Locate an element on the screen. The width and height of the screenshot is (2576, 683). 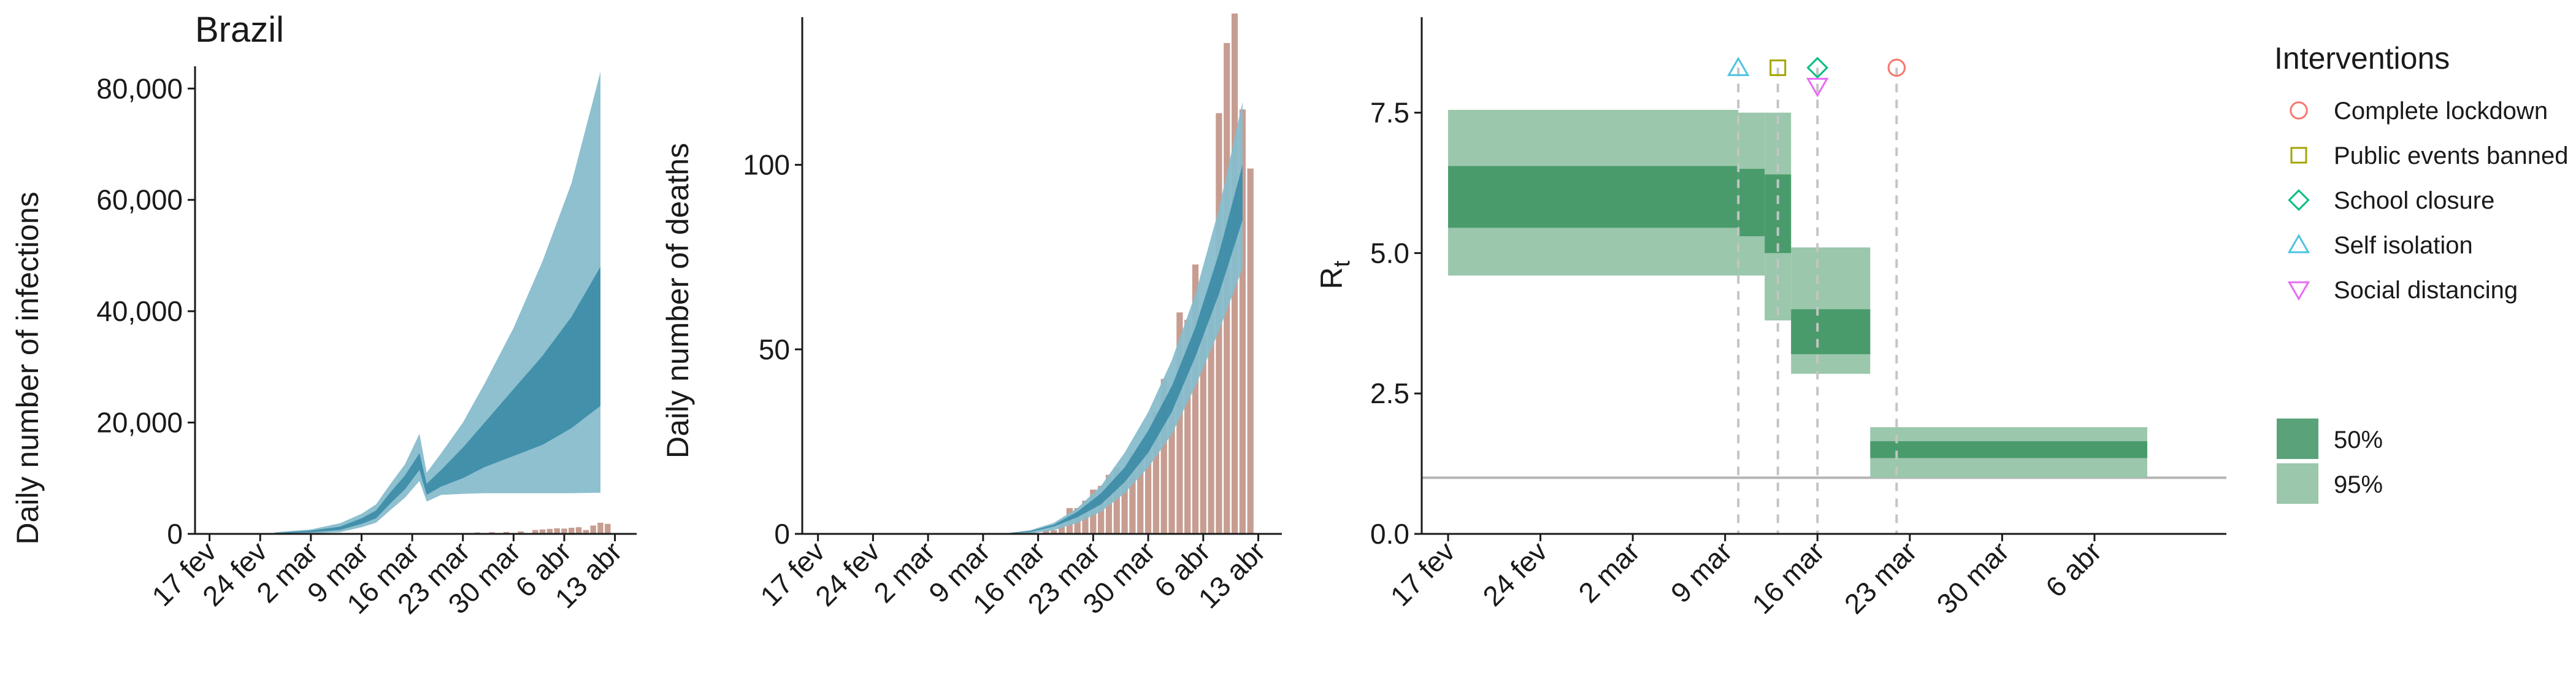
rt-x-tick-label: 9 mar is located at coordinates (1701, 572).